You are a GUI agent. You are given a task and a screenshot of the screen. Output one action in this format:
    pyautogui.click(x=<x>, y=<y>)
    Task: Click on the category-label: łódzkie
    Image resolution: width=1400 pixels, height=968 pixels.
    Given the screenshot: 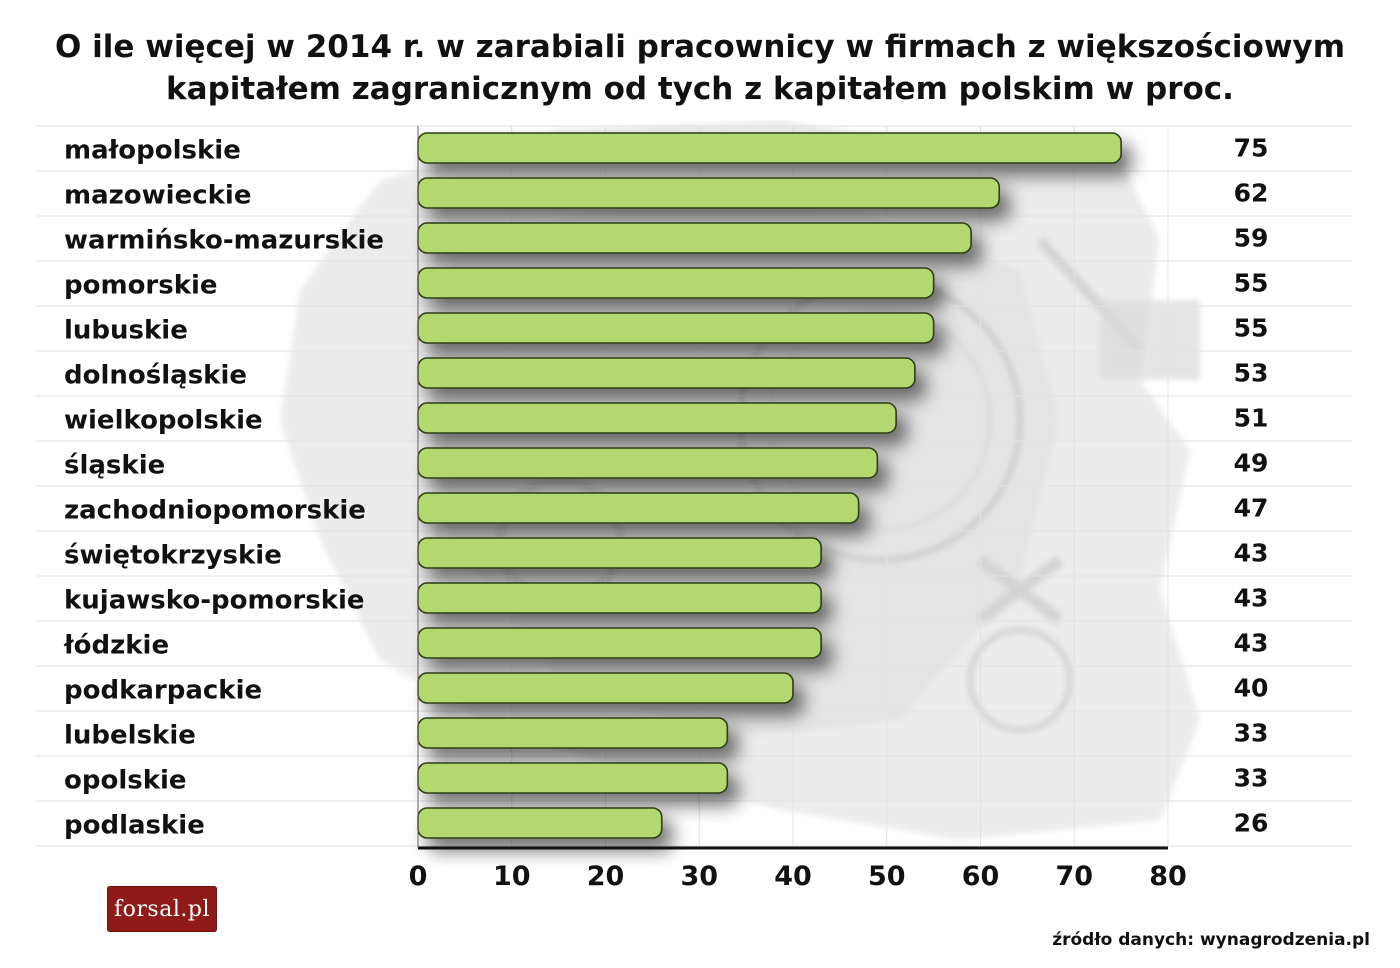 What is the action you would take?
    pyautogui.click(x=116, y=646)
    